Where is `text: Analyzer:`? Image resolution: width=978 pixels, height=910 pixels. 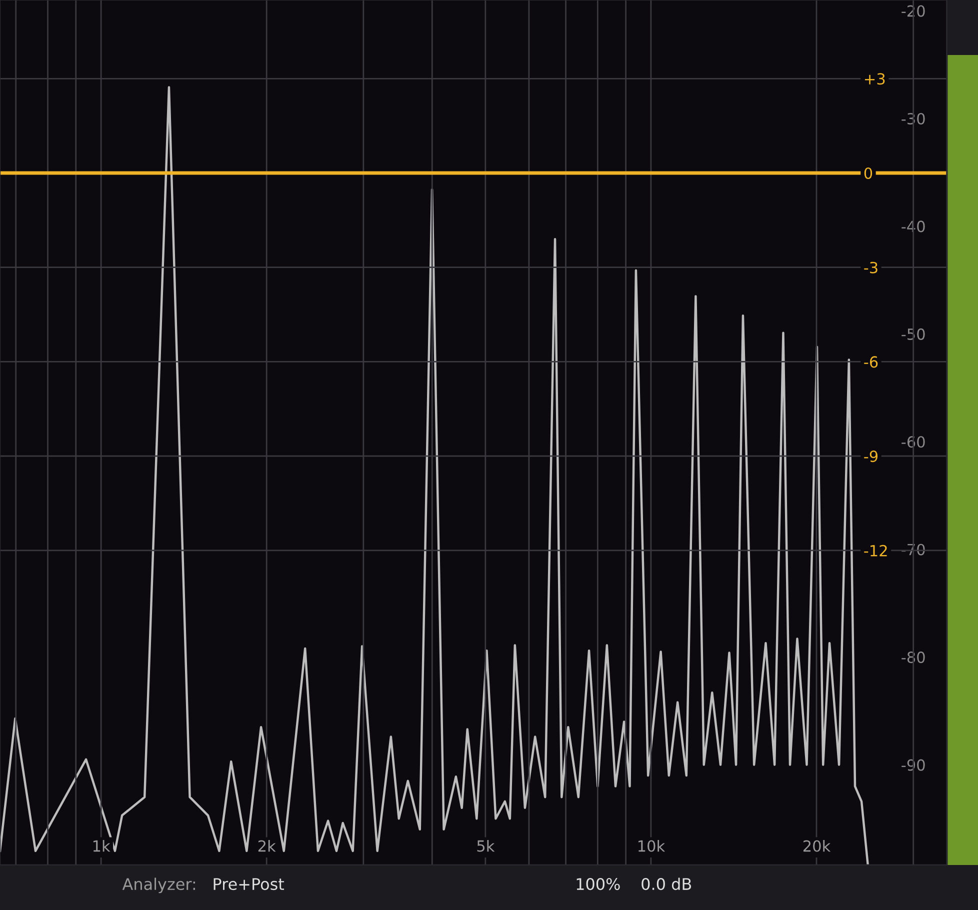 text: Analyzer: is located at coordinates (158, 886).